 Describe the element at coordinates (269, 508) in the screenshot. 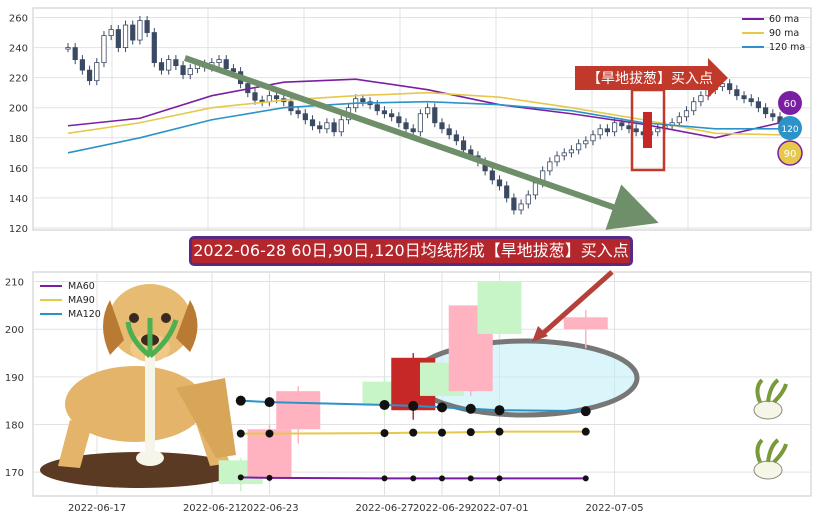

I see `zoom-x-tick: 2022-06-23` at that location.